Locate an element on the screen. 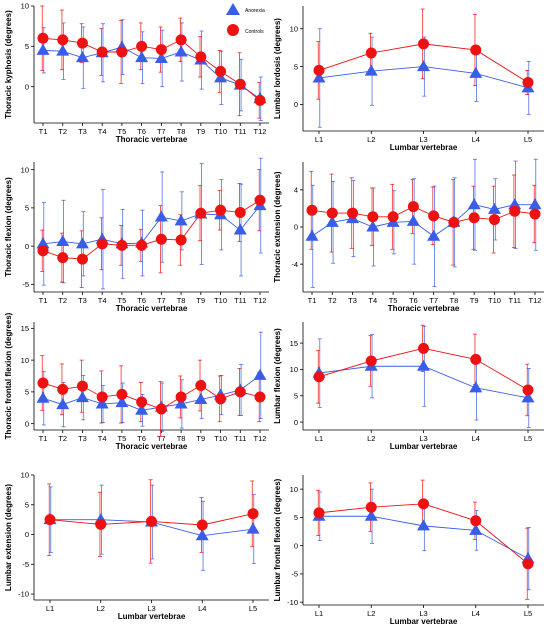 This screenshot has width=550, height=631. y-tick-label: -10 is located at coordinates (292, 602).